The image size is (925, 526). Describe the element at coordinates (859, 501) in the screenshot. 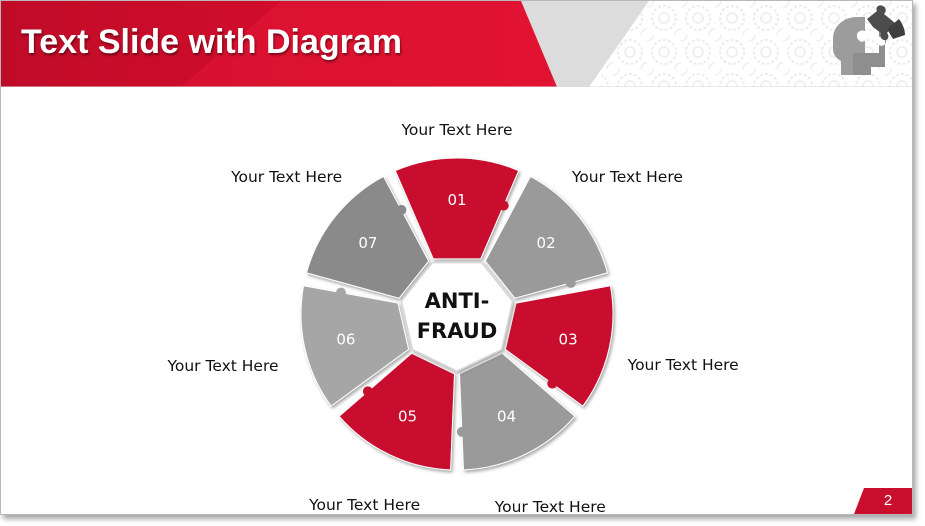

I see `page-number-tab` at that location.